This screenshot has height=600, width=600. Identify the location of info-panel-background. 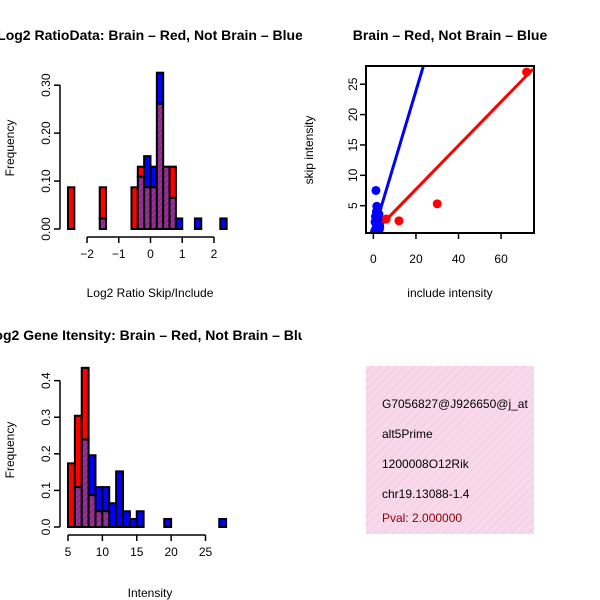
(450, 450).